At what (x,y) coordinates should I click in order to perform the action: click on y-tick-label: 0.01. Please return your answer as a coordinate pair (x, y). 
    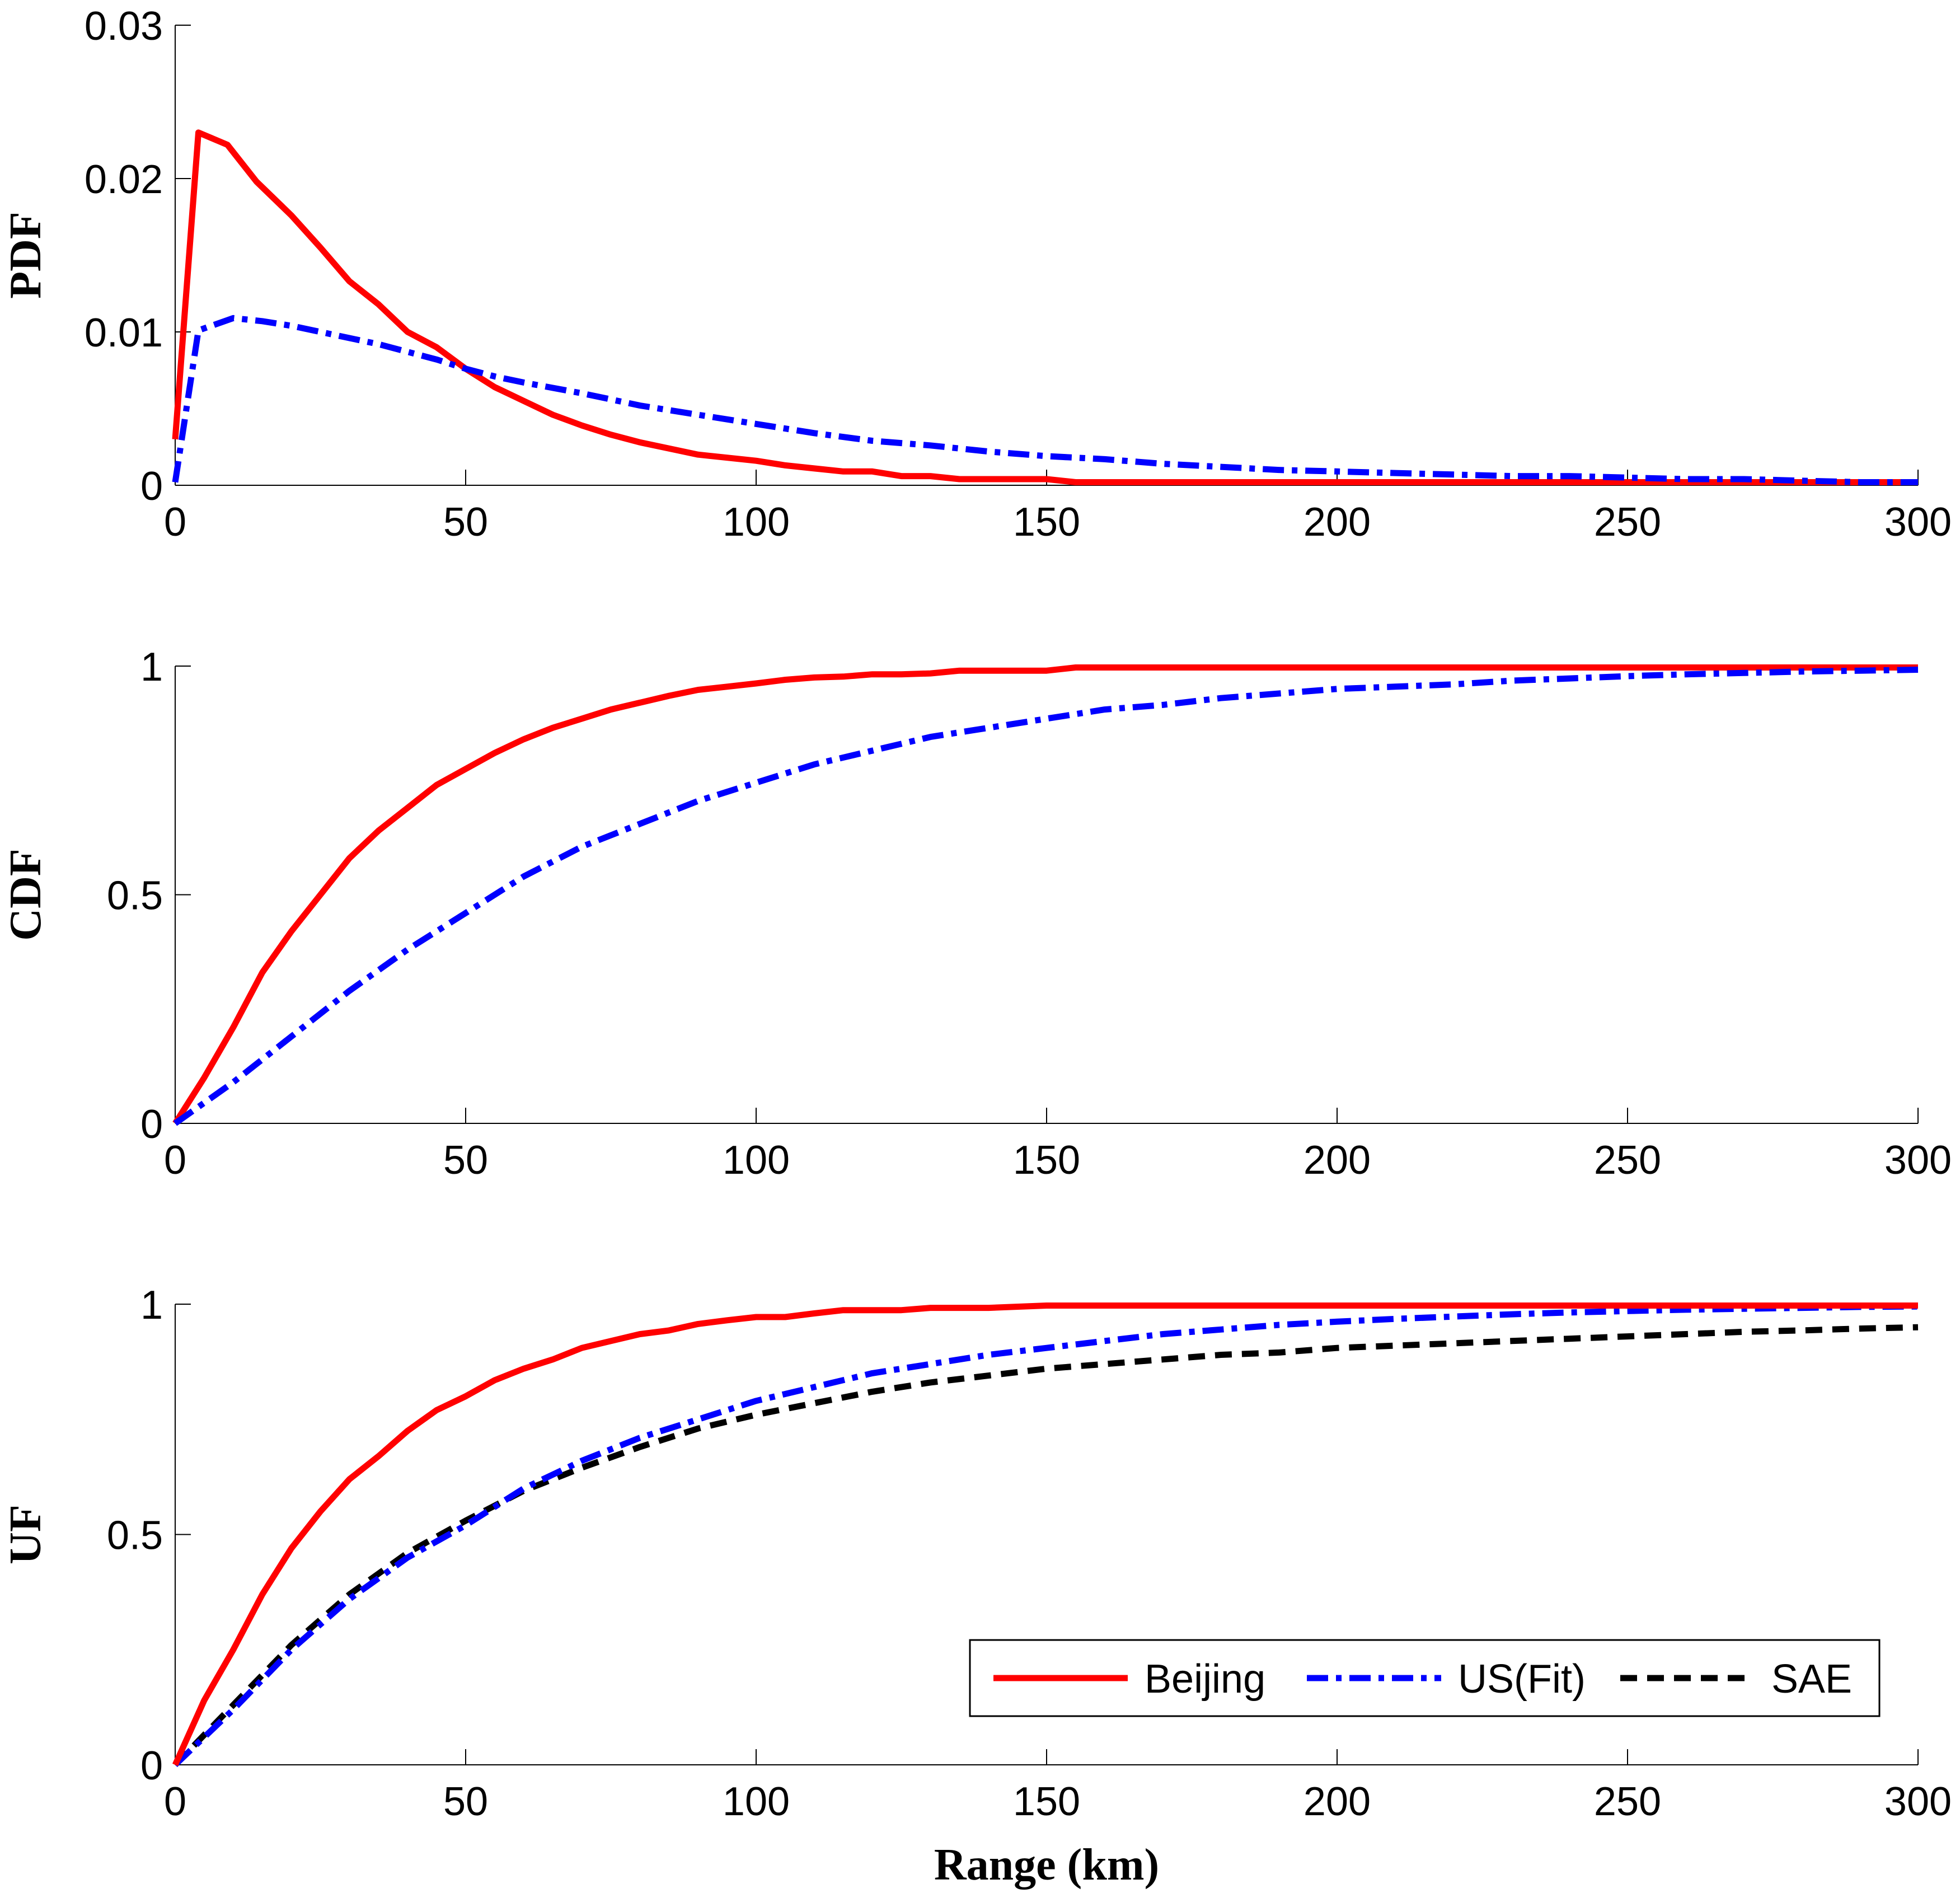
    Looking at the image, I should click on (124, 333).